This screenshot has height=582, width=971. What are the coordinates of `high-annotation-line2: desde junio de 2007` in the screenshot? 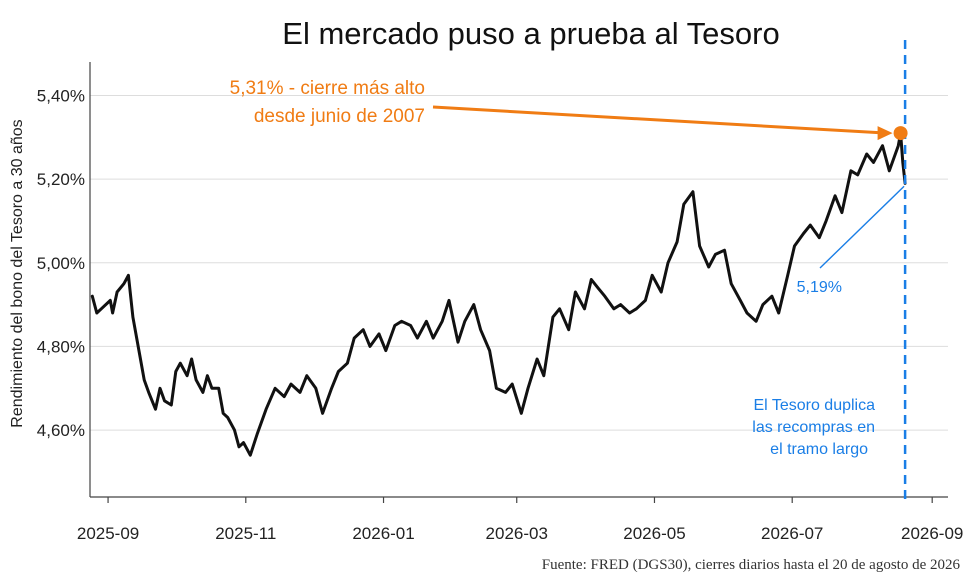 It's located at (339, 116).